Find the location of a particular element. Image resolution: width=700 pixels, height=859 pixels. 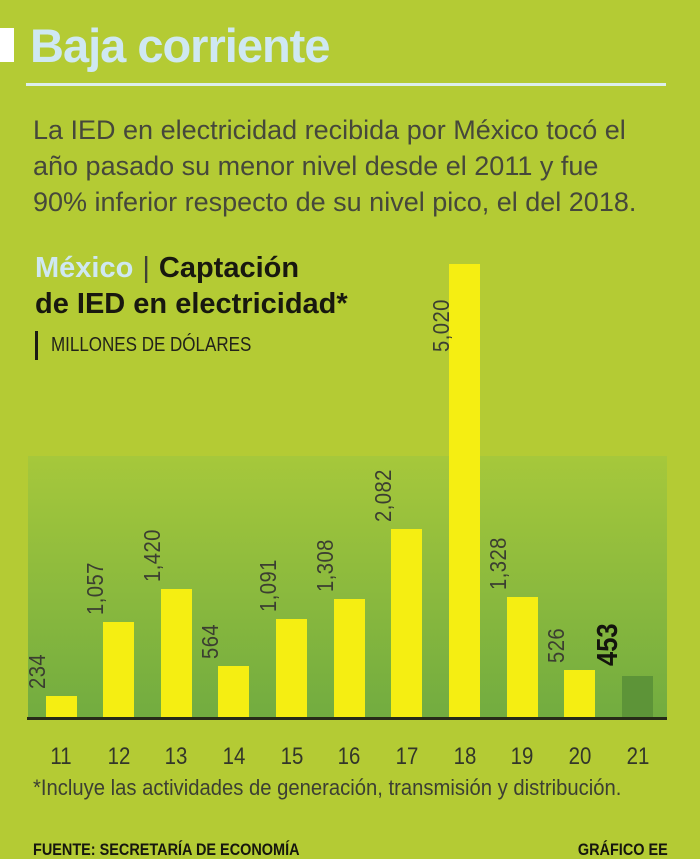

bar-value-label: 1,057 is located at coordinates (94, 588).